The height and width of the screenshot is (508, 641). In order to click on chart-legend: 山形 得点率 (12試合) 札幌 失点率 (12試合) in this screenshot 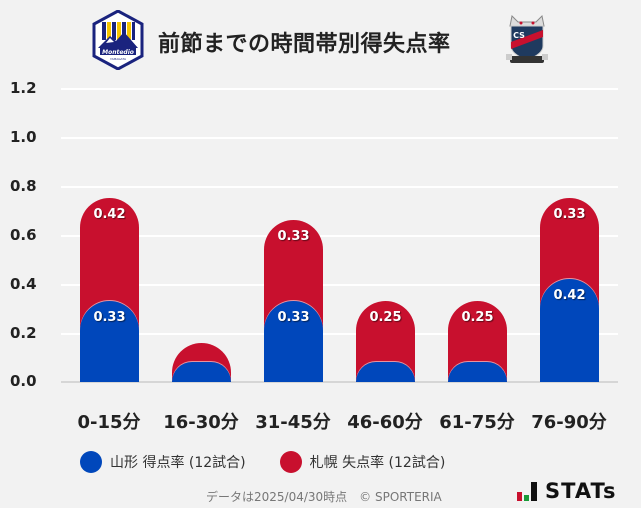, I will do `click(279, 462)`.